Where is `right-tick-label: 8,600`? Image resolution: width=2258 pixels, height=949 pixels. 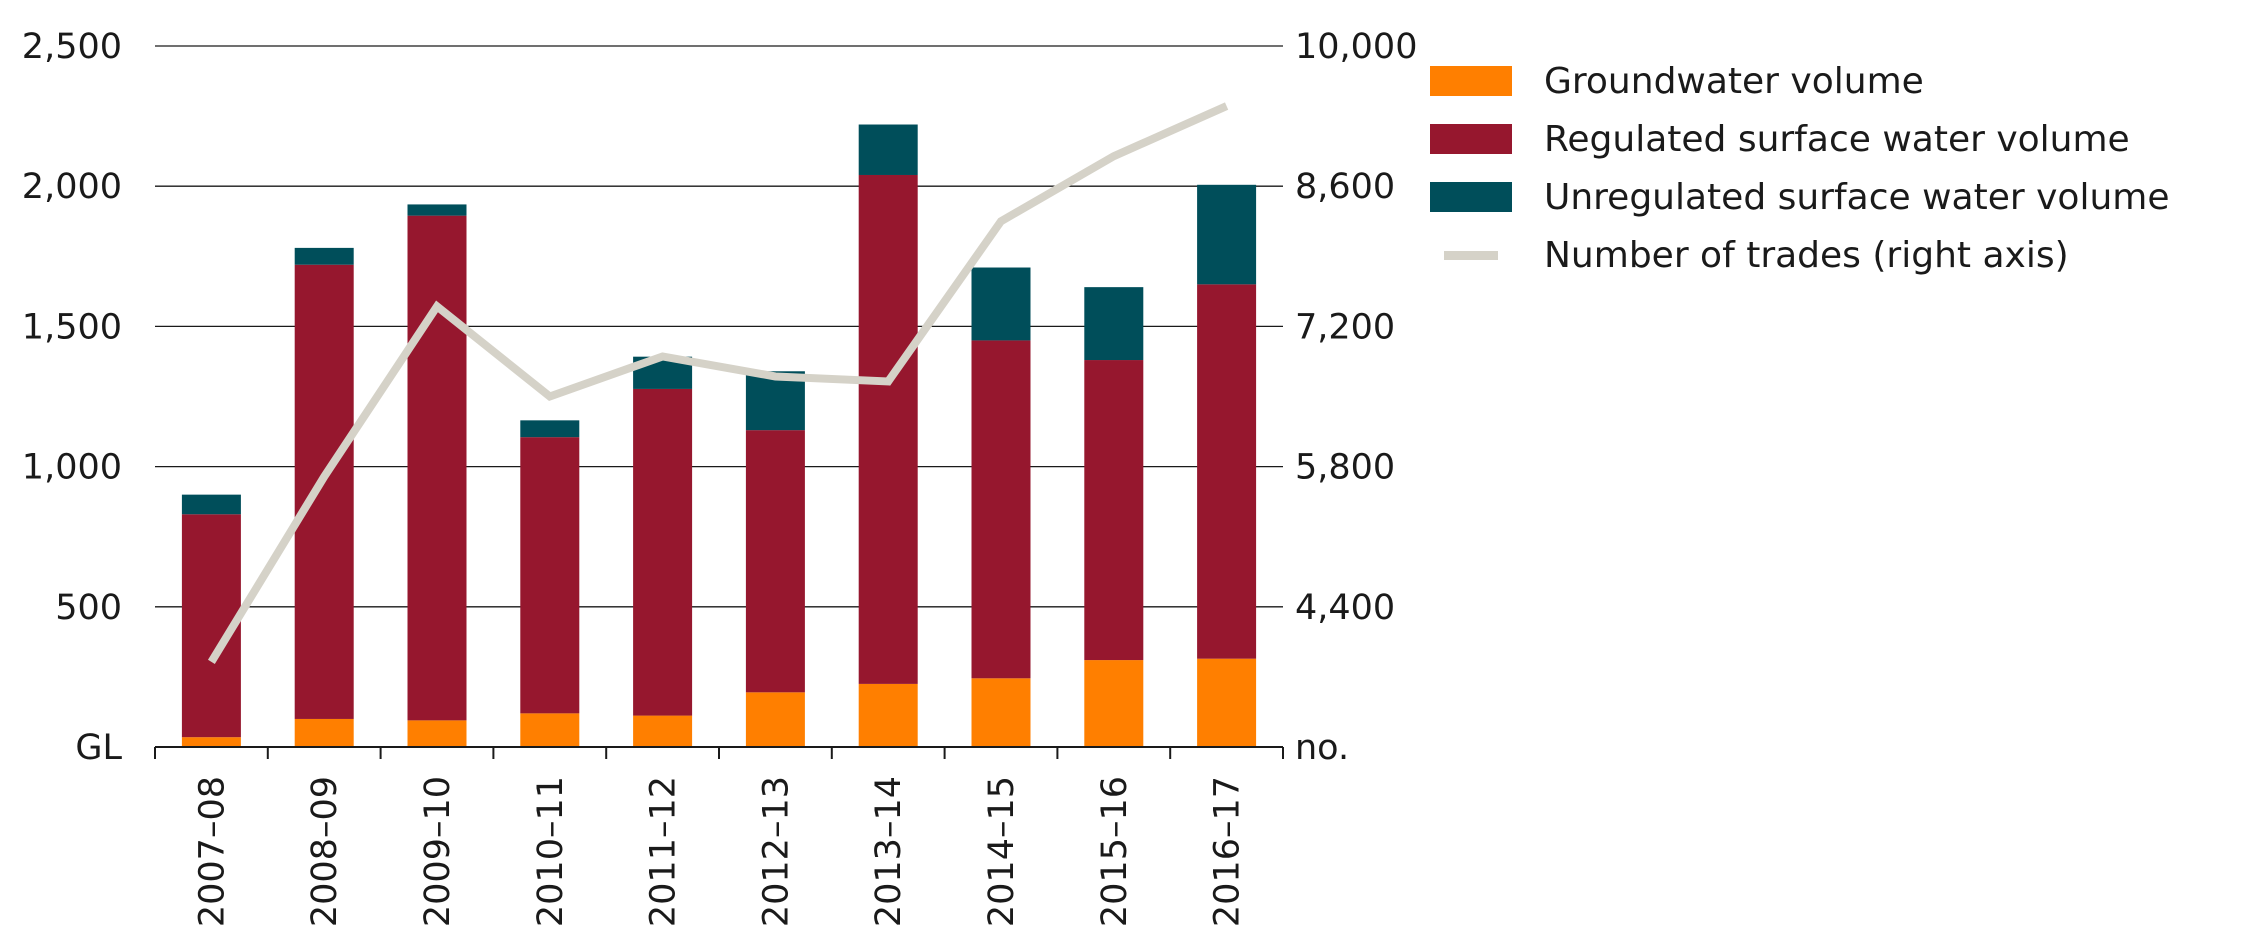 right-tick-label: 8,600 is located at coordinates (1345, 187).